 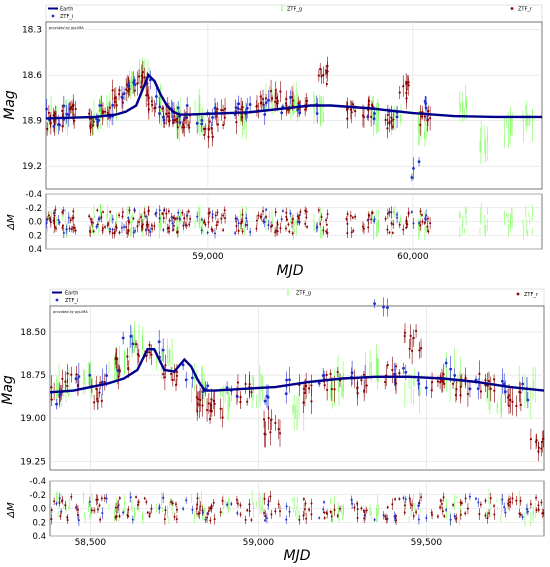 What do you see at coordinates (33, 209) in the screenshot?
I see `residual-ytick-label: -0.2` at bounding box center [33, 209].